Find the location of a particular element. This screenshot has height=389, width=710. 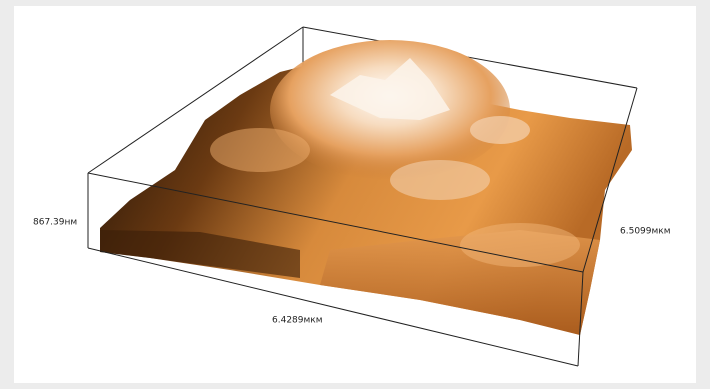

width-label: 6.4289мкм is located at coordinates (297, 321).